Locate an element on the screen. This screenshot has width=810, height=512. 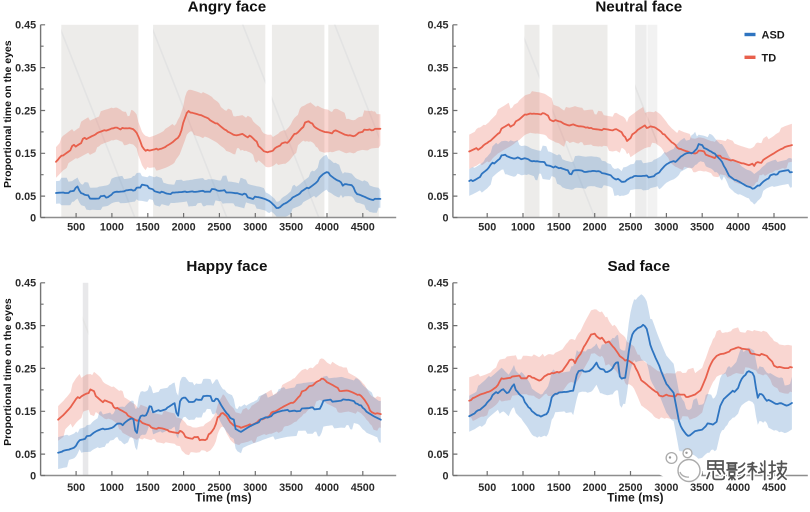
svg-text: Angry face is located at coordinates (227, 8).